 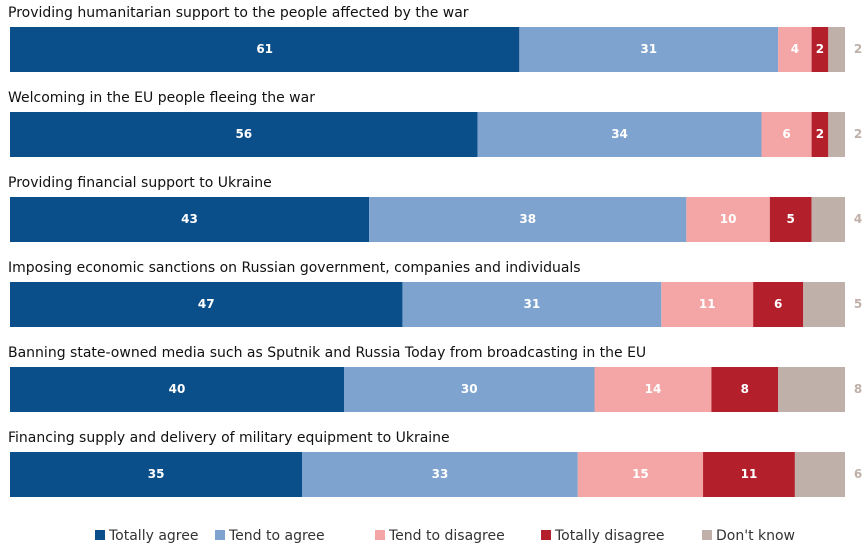 I want to click on data-label: 15, so click(x=640, y=474).